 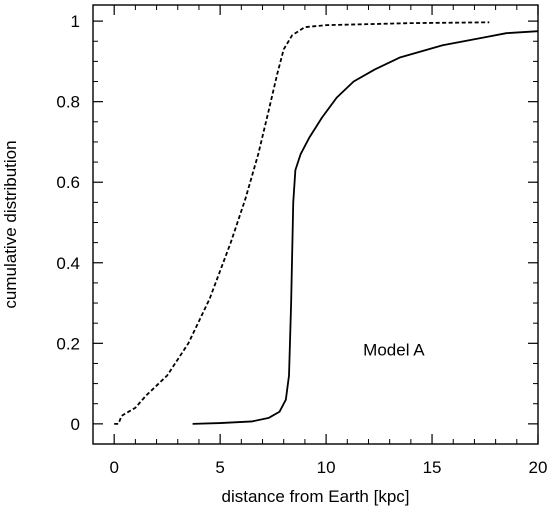 I want to click on x-tick-label: 10, so click(x=326, y=467).